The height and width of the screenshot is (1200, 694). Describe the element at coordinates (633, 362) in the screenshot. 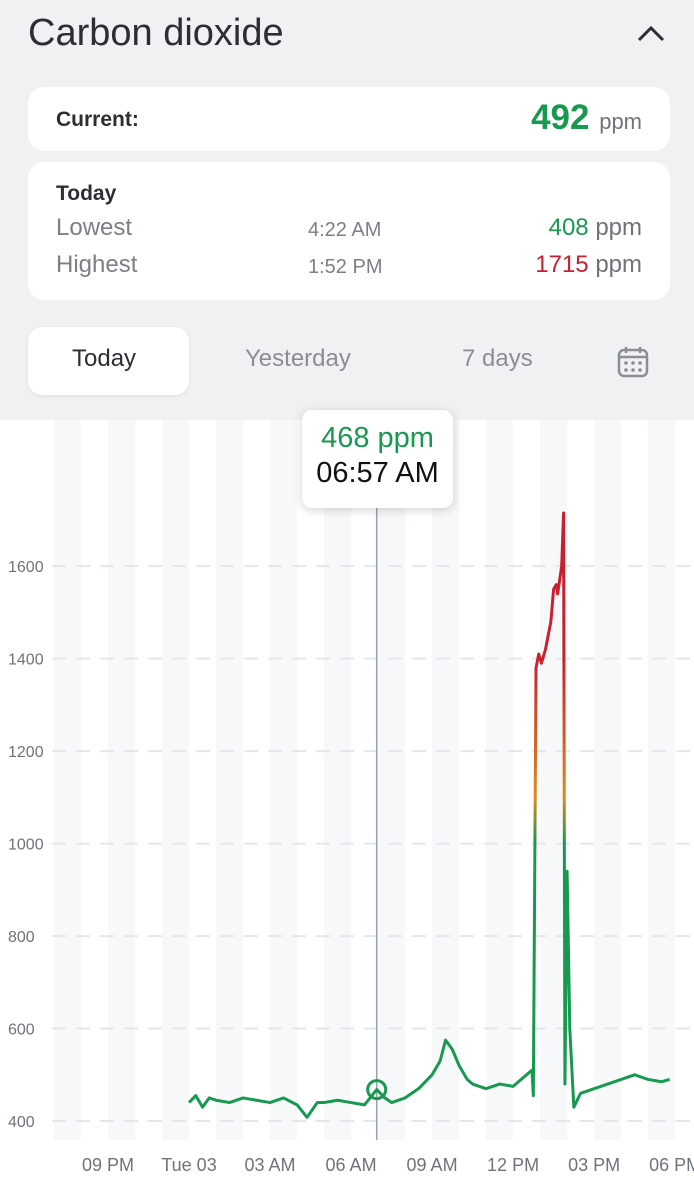

I see `calendar-icon` at that location.